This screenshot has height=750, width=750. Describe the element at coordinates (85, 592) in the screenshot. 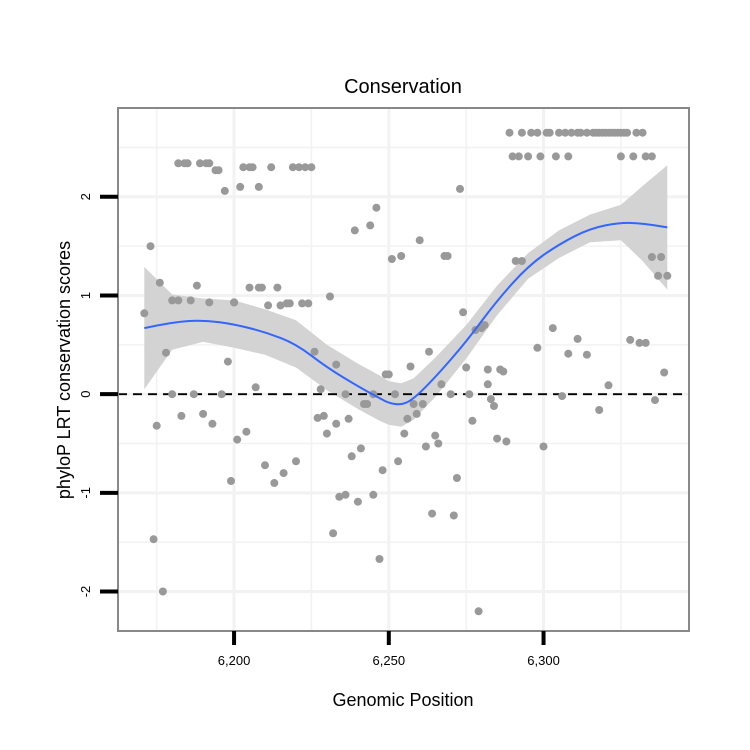

I see `y-tick-label: -2` at that location.